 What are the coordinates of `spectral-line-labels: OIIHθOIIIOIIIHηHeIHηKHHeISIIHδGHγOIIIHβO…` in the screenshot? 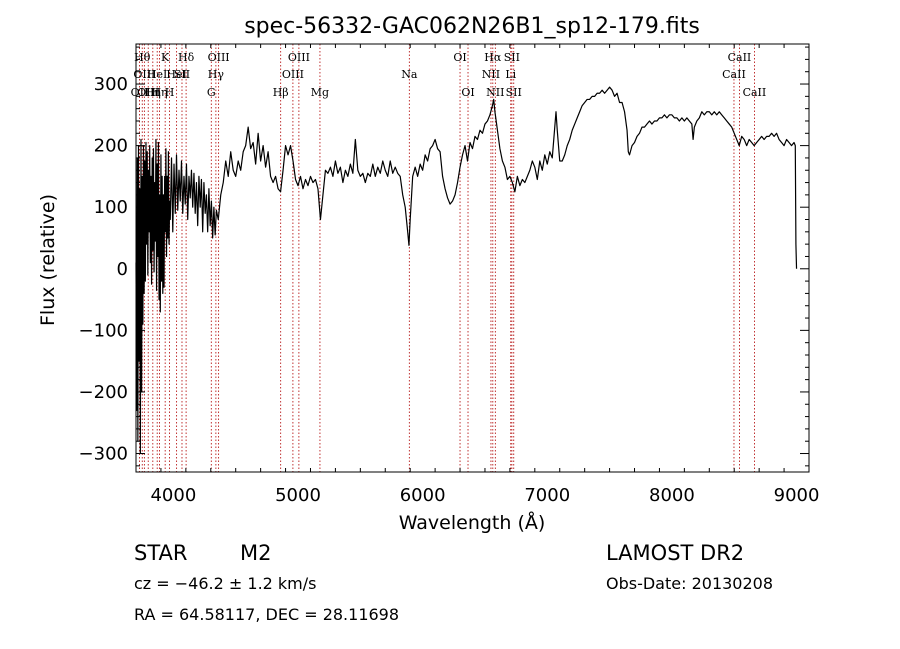 It's located at (449, 75).